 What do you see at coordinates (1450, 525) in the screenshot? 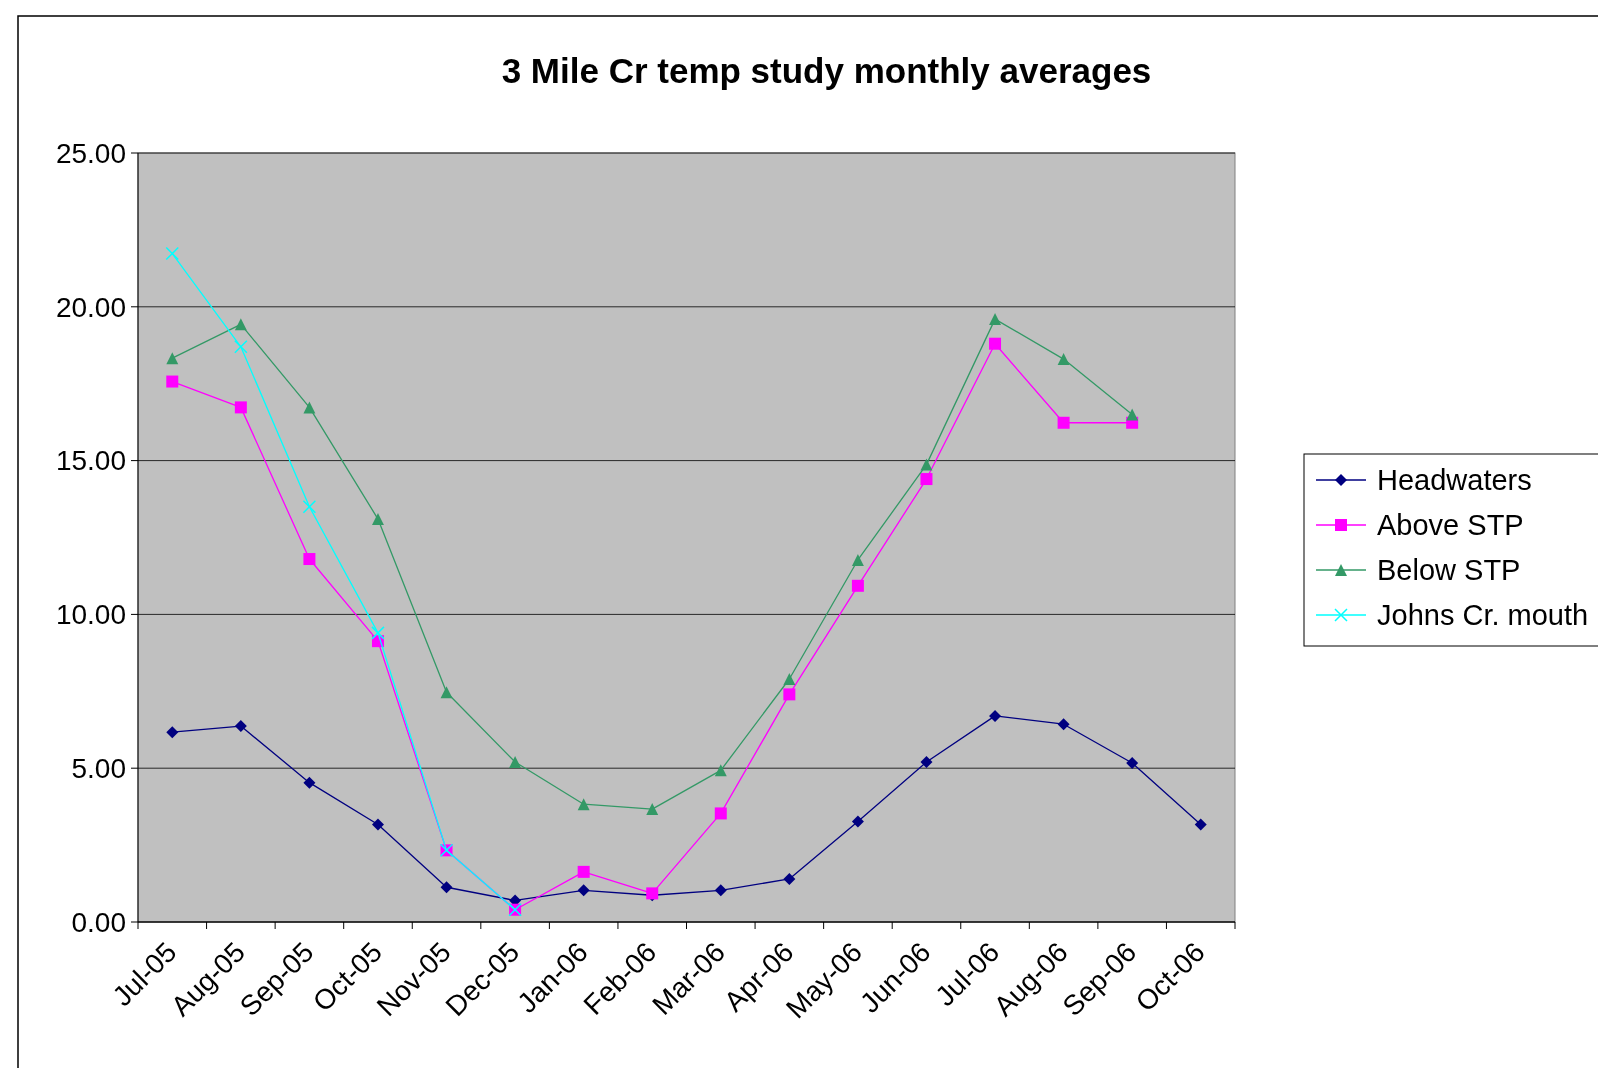
I see `legend-label: Above STP` at bounding box center [1450, 525].